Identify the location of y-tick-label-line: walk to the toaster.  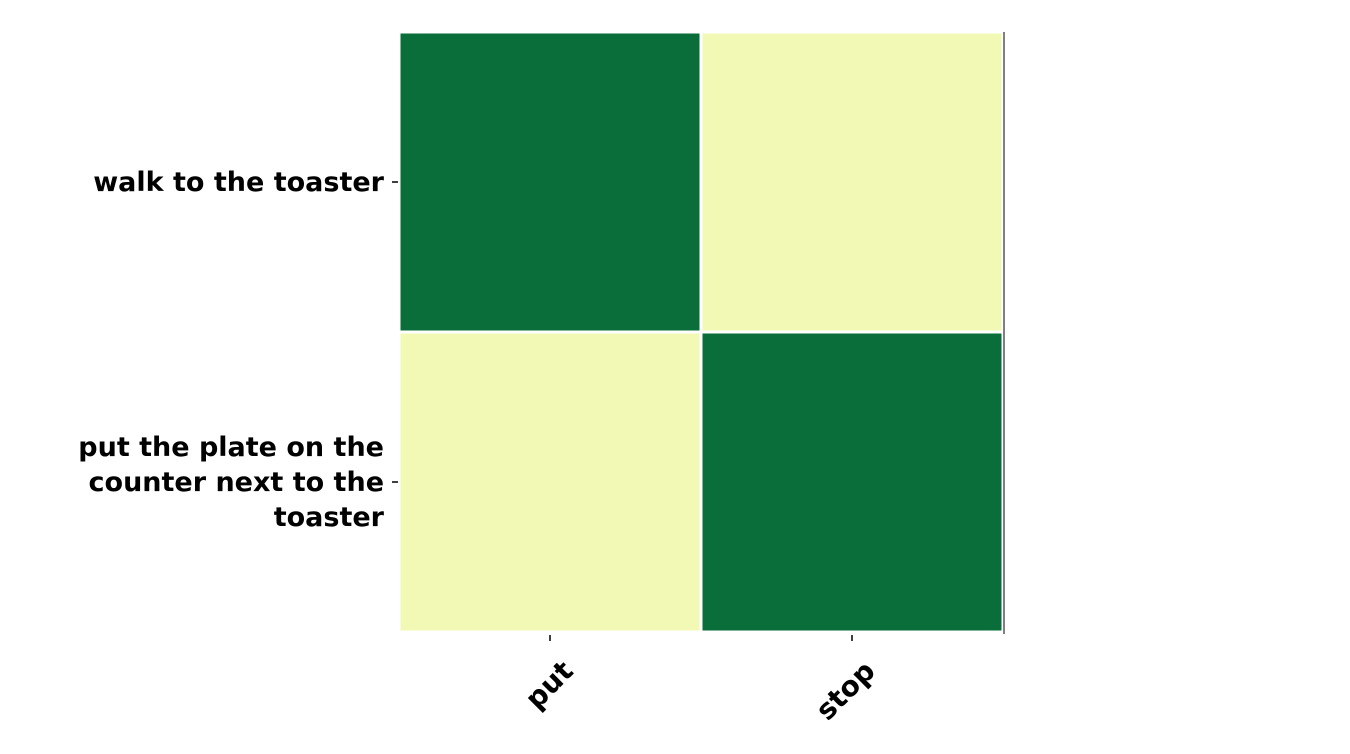
(238, 182).